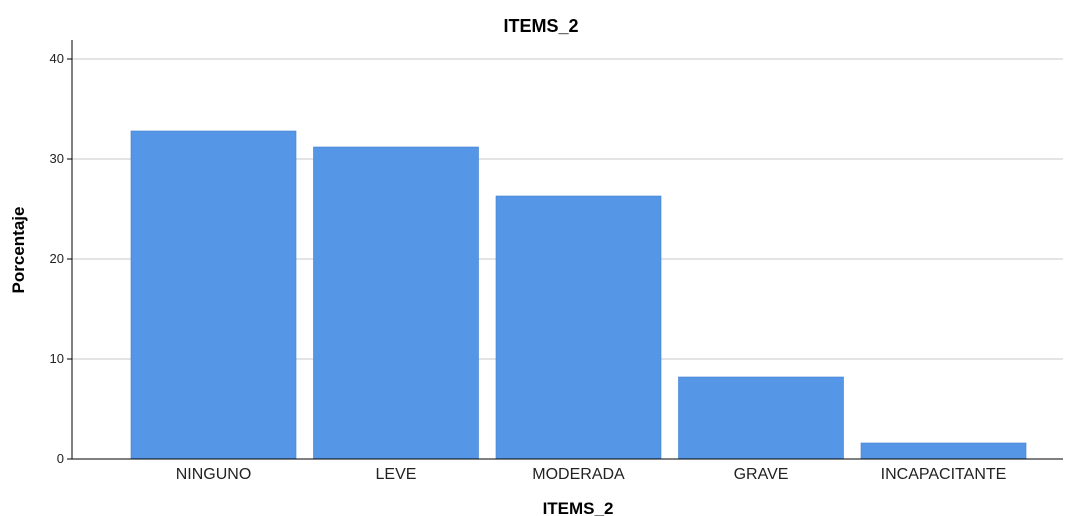  What do you see at coordinates (57, 358) in the screenshot?
I see `y-tick-label: 10` at bounding box center [57, 358].